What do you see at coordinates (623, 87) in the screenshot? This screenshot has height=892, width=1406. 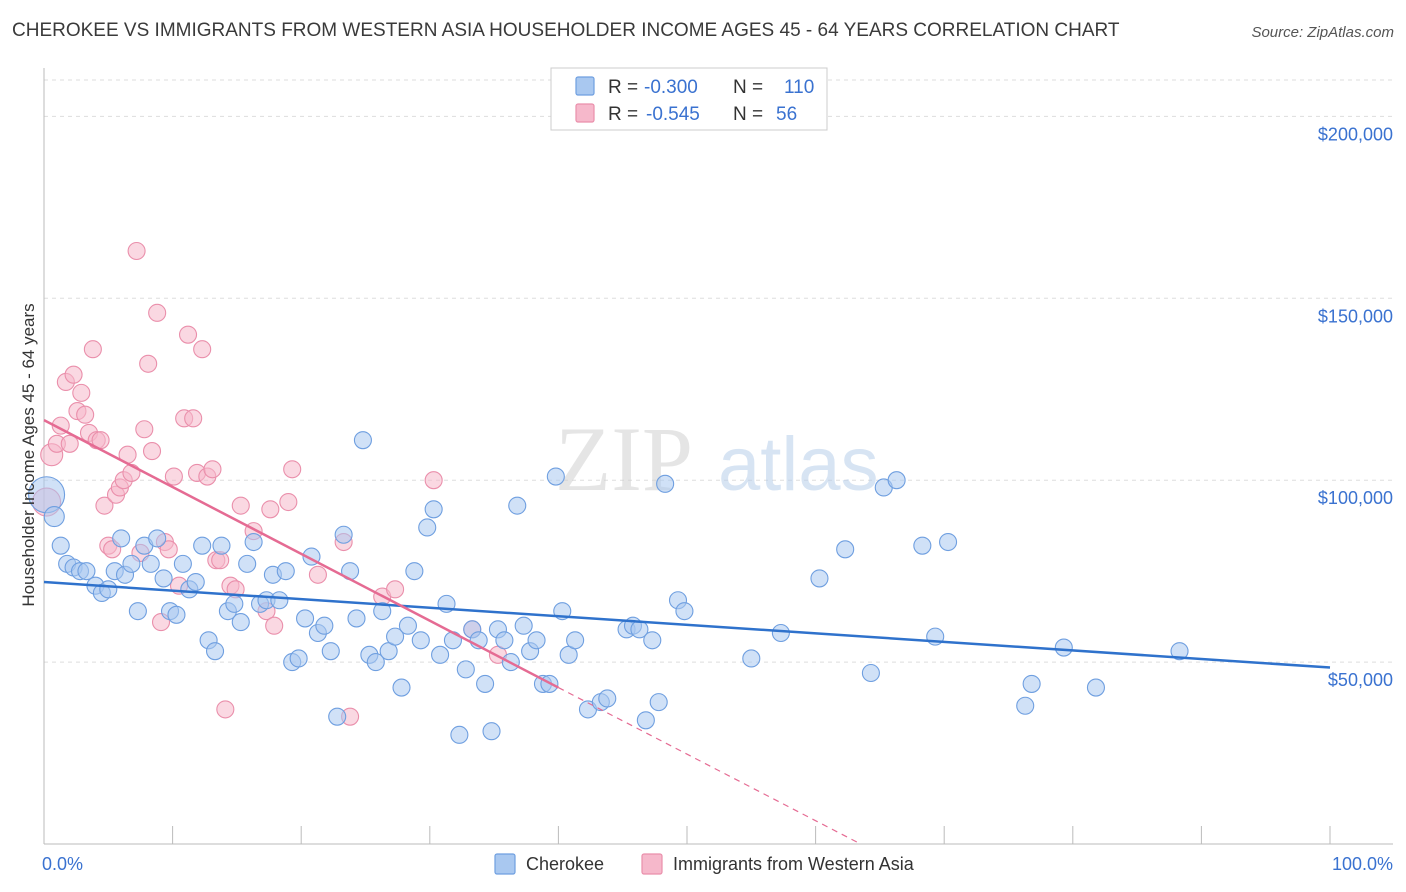 I see `legend-r-label-cherokee: R =` at bounding box center [623, 87].